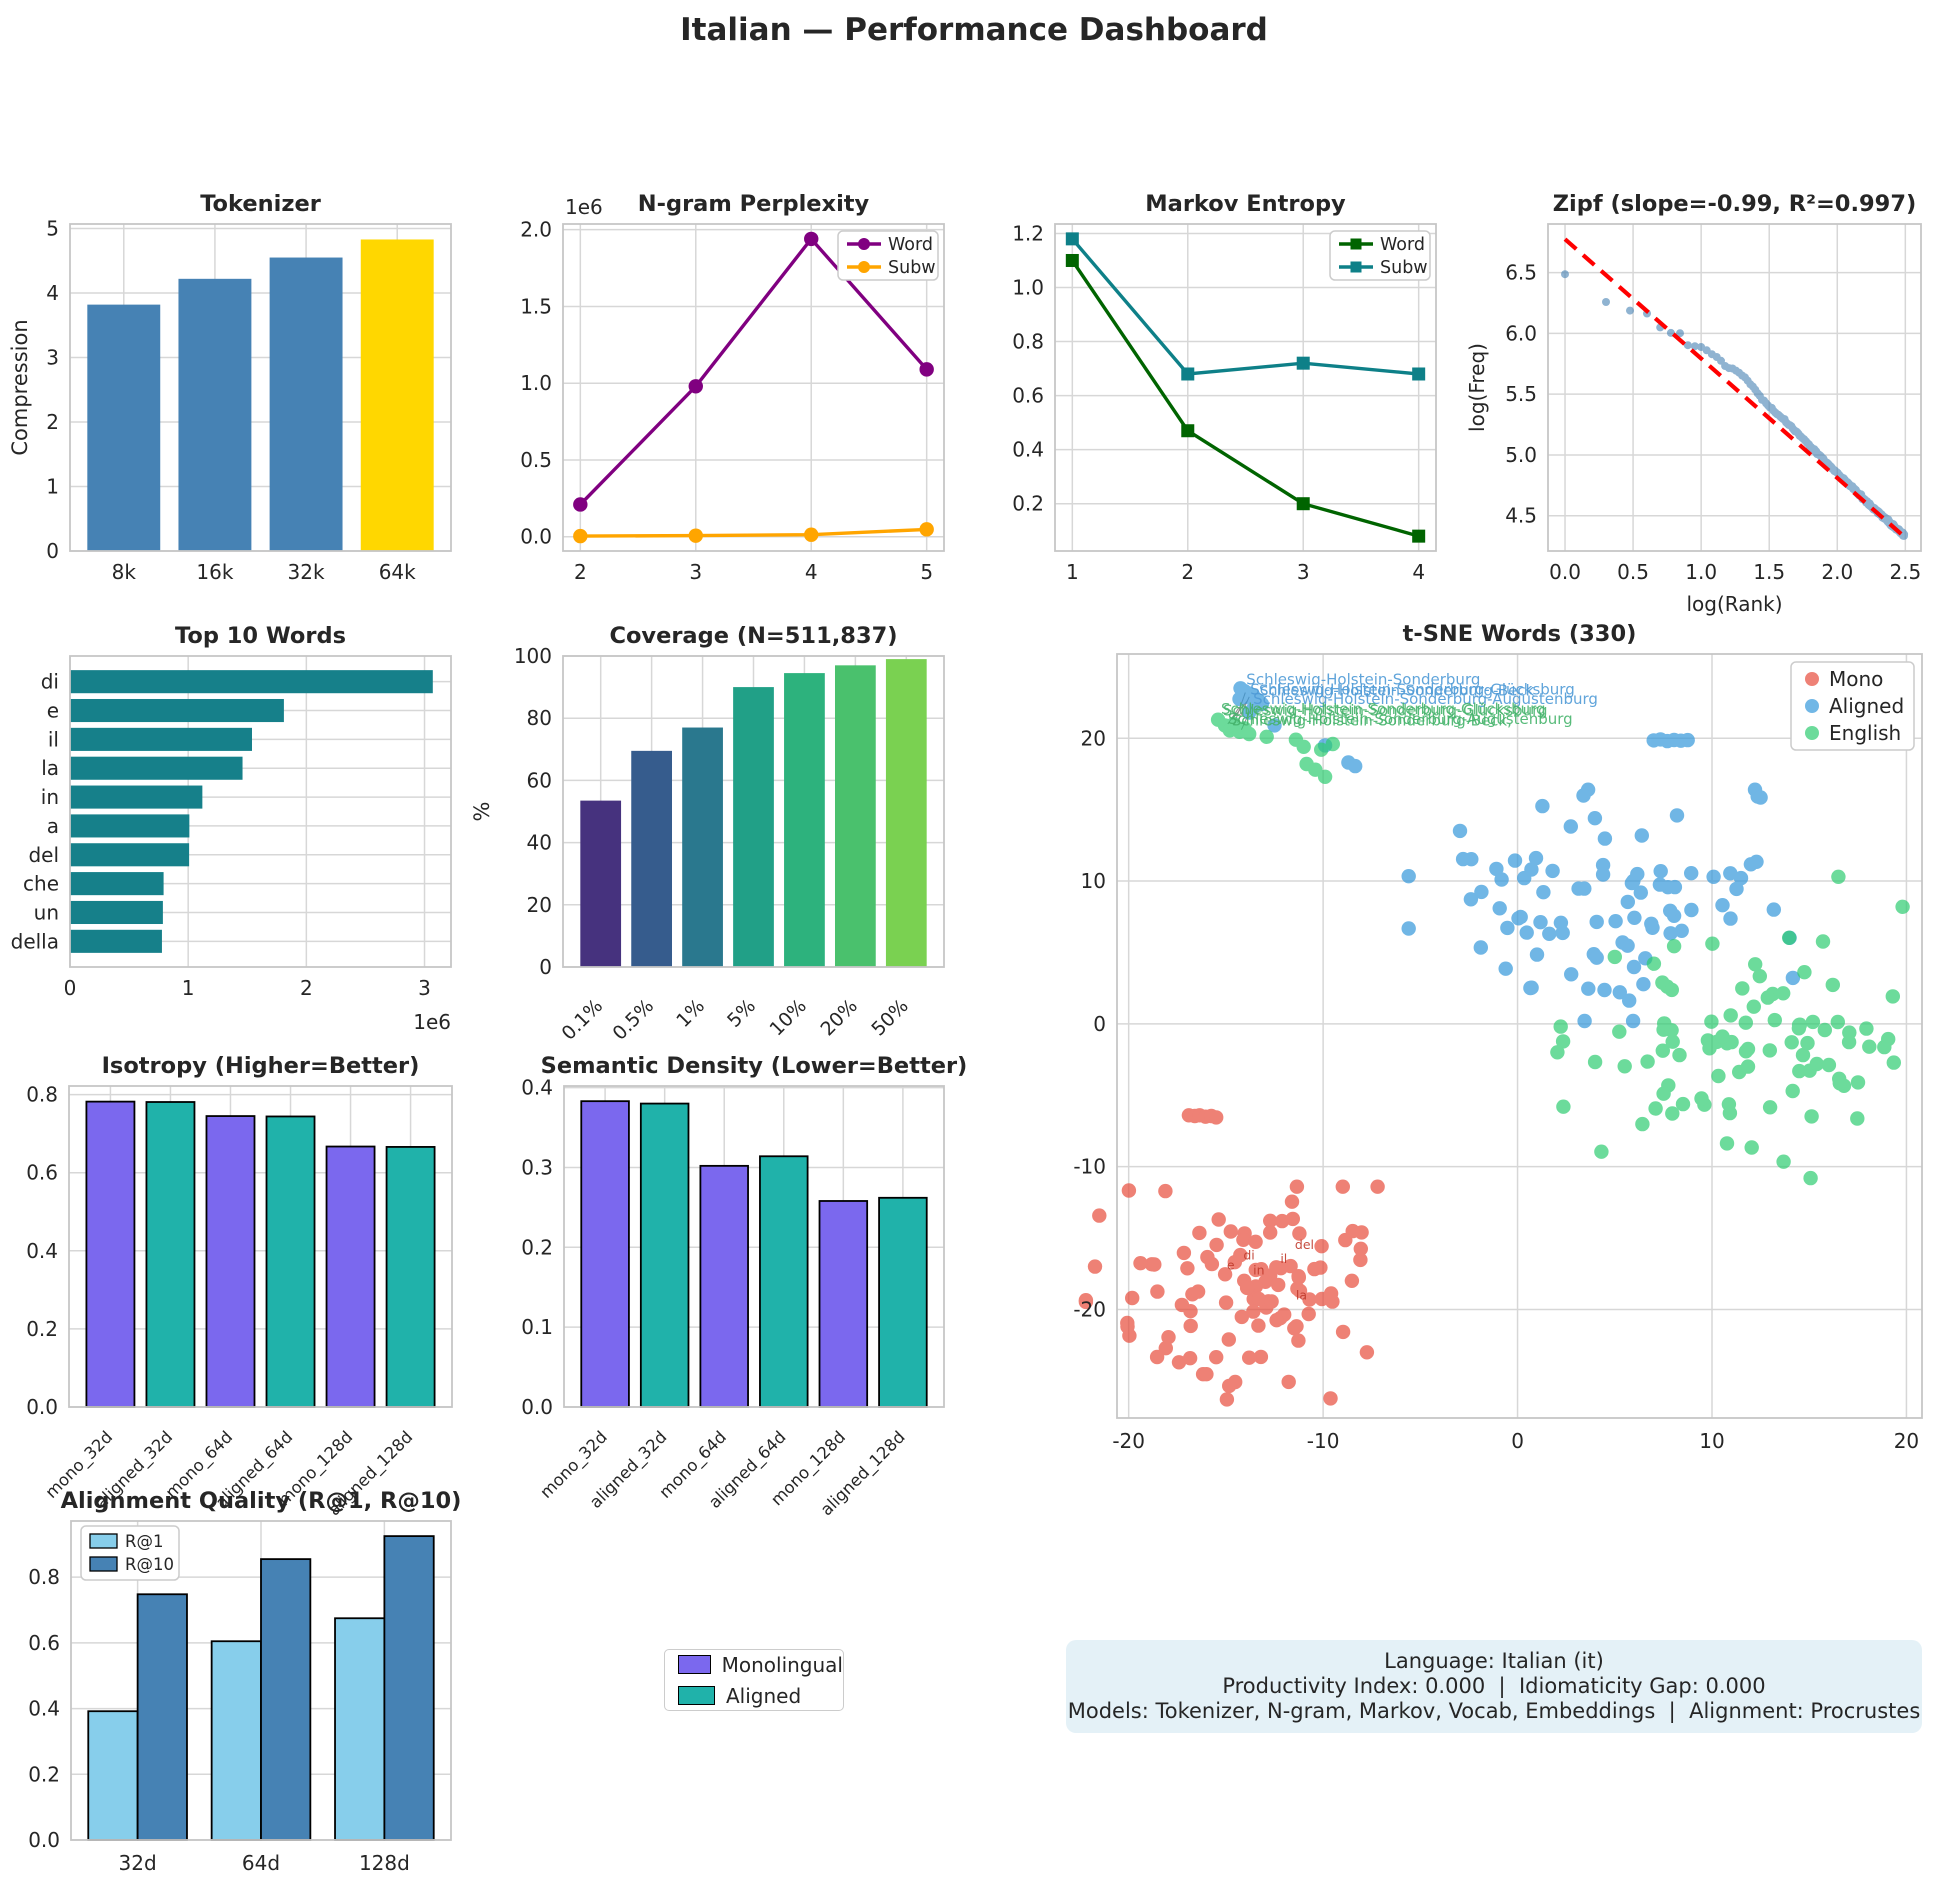 Image resolution: width=1948 pixels, height=1886 pixels. I want to click on x-tick-label: 2, so click(580, 572).